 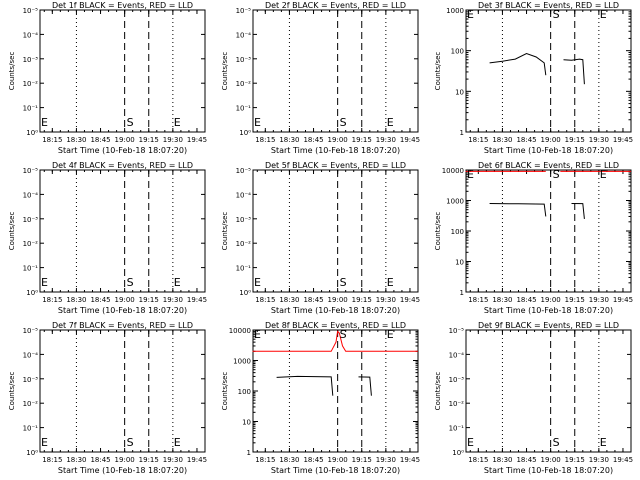 What do you see at coordinates (335, 165) in the screenshot?
I see `panel-title: Det 5f BLACK = Events, RED = LLD` at bounding box center [335, 165].